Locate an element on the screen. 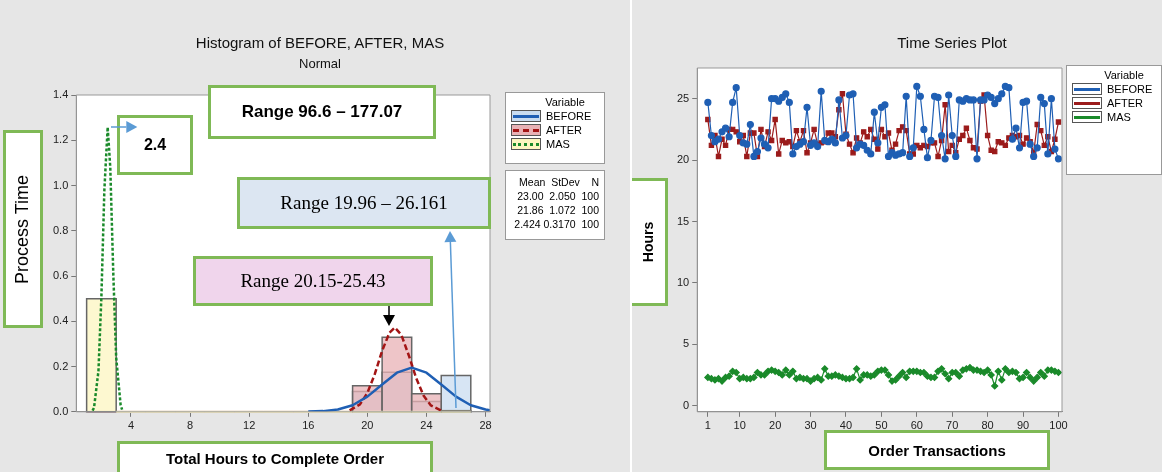  x-axis-title: Order Transactions is located at coordinates (937, 450).